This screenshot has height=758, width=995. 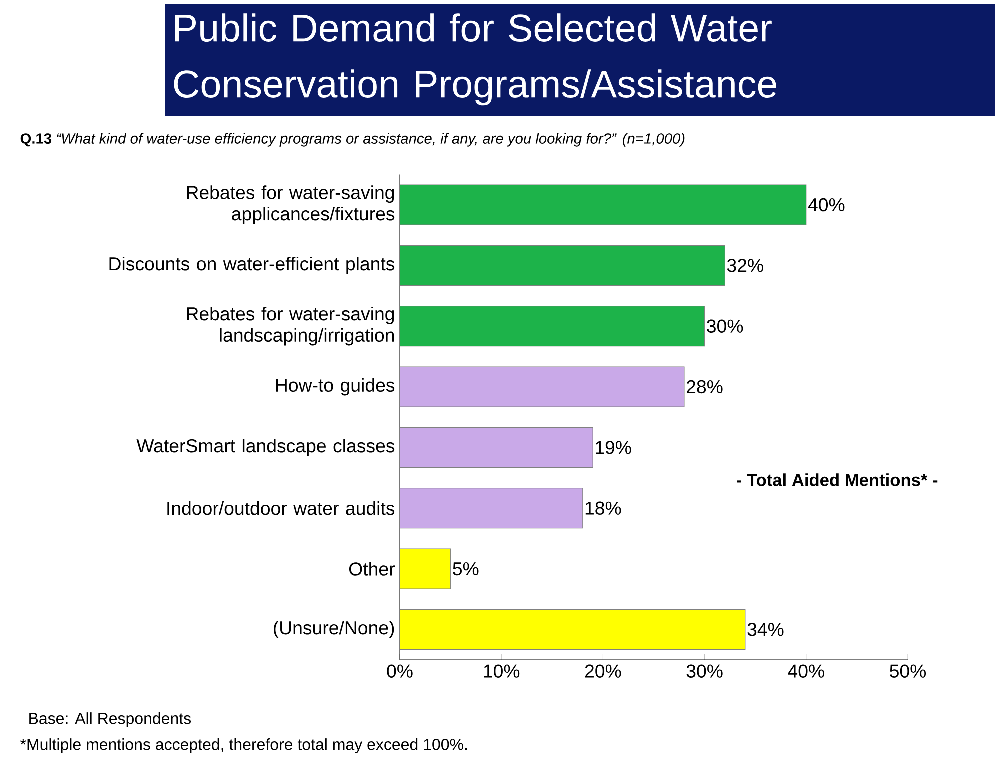 I want to click on chart-title: Public Demand for Selected Water Conservation Programs/Assistance, so click(x=475, y=60).